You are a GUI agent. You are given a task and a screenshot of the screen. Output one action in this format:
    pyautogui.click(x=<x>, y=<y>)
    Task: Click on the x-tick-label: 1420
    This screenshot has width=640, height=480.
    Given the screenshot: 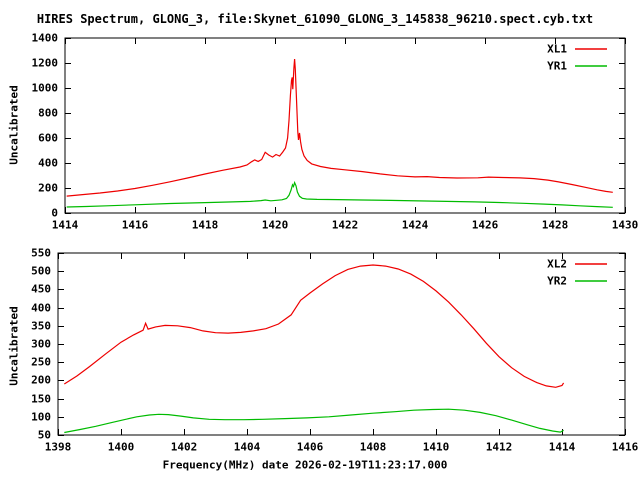 What is the action you would take?
    pyautogui.click(x=275, y=225)
    